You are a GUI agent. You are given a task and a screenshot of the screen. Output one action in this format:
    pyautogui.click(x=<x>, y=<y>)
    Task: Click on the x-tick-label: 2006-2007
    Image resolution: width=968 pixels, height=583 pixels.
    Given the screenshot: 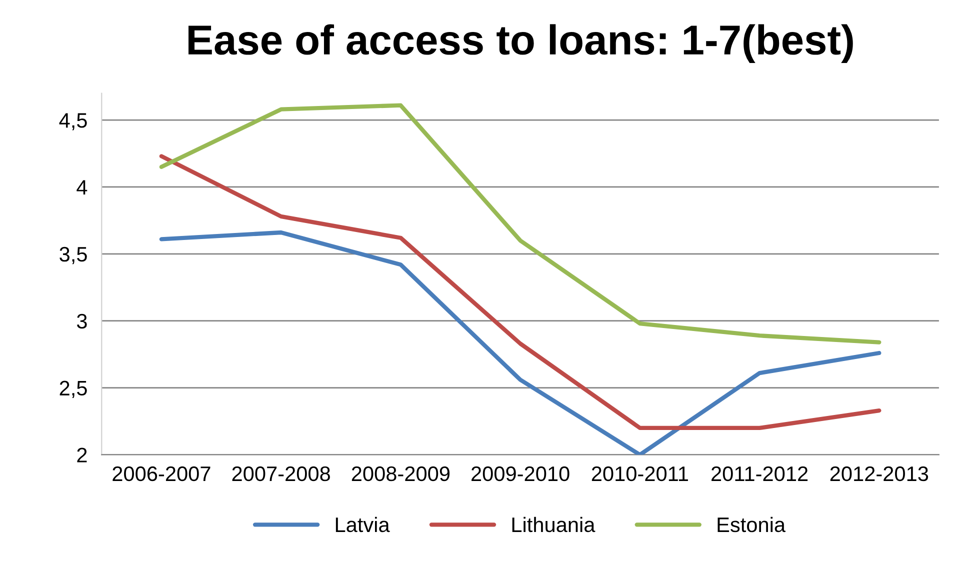 What is the action you would take?
    pyautogui.click(x=161, y=474)
    